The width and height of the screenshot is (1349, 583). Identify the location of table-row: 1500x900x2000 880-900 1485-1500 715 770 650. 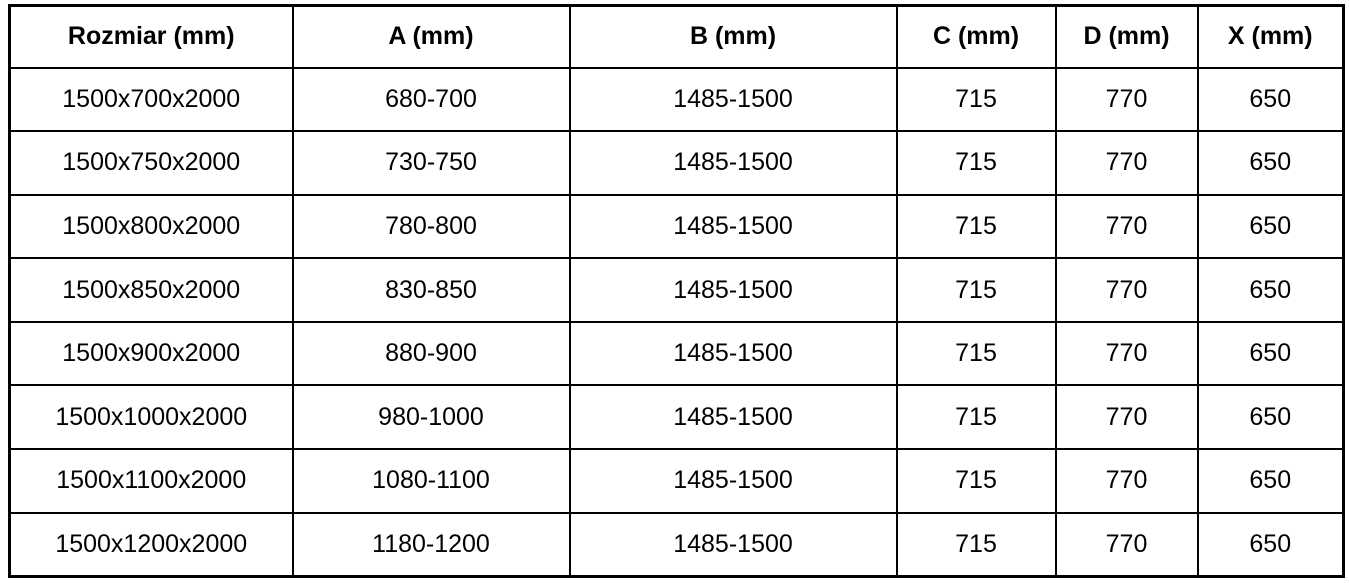
(676, 353).